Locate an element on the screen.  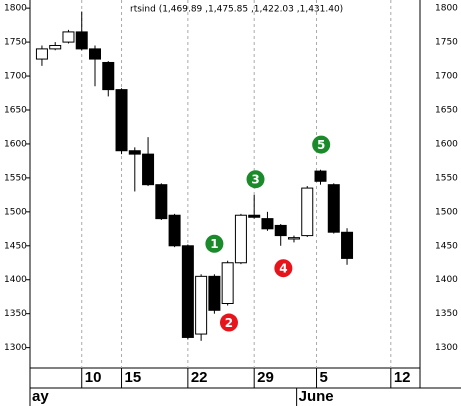
y-tick-label-right: 1600 is located at coordinates (446, 144).